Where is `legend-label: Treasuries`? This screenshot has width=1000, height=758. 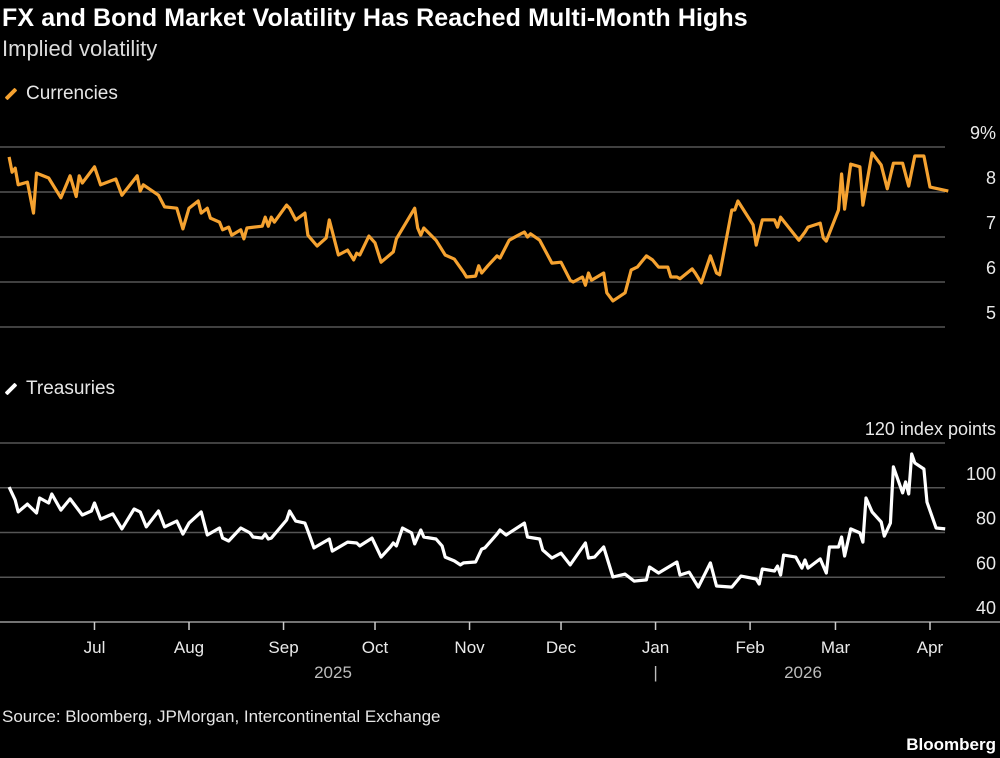 legend-label: Treasuries is located at coordinates (71, 388).